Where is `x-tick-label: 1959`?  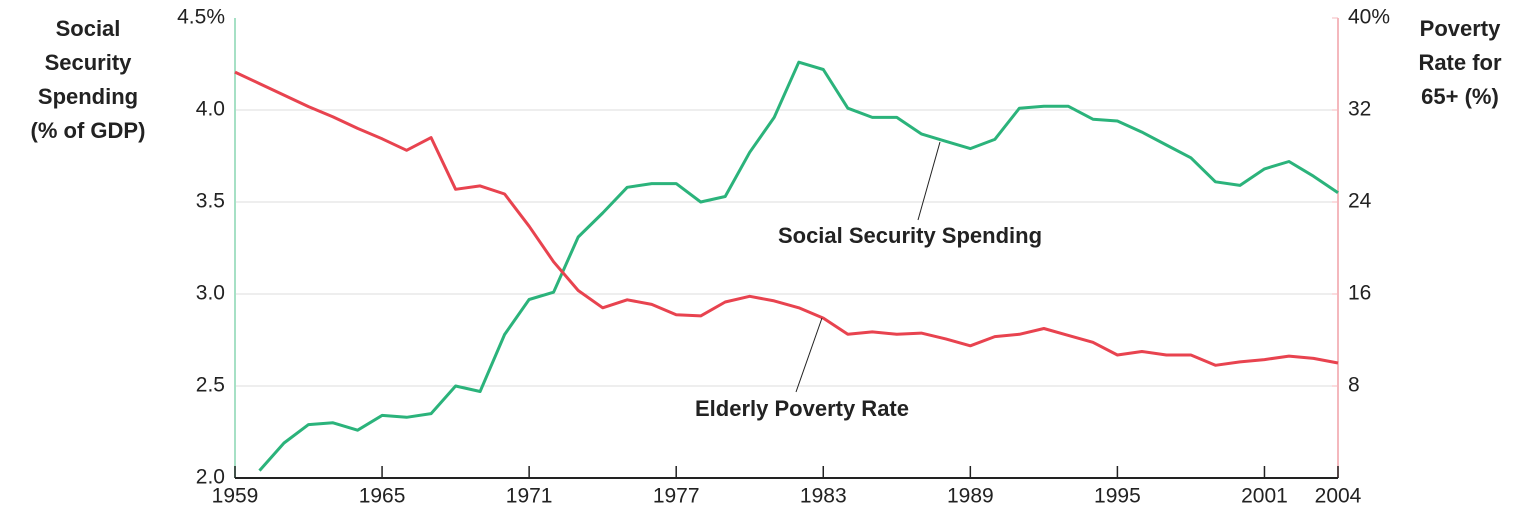
x-tick-label: 1959 is located at coordinates (235, 496).